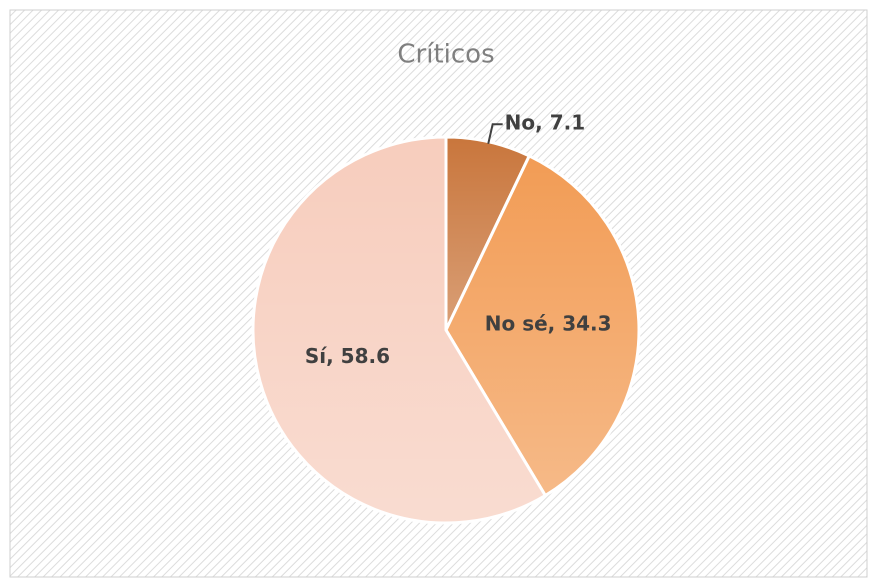 The height and width of the screenshot is (580, 870). I want to click on data-label: No sé, 34.3, so click(548, 324).